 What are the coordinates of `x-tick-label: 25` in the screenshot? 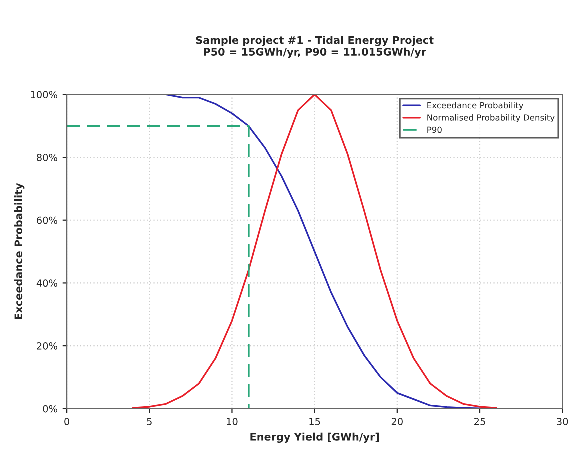 It's located at (480, 422).